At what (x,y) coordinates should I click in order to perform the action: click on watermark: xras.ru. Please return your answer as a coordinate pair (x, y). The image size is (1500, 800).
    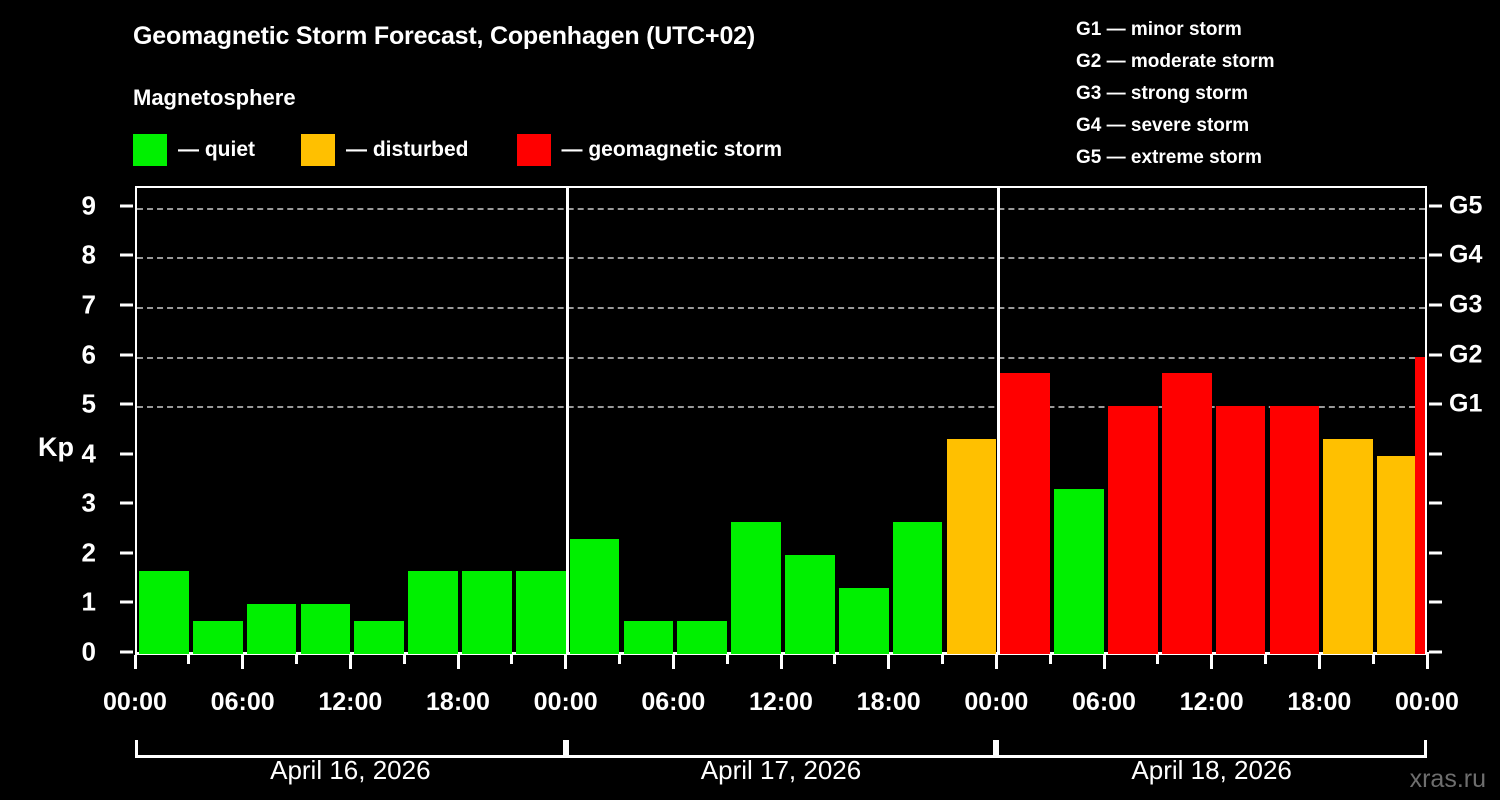
    Looking at the image, I should click on (1447, 779).